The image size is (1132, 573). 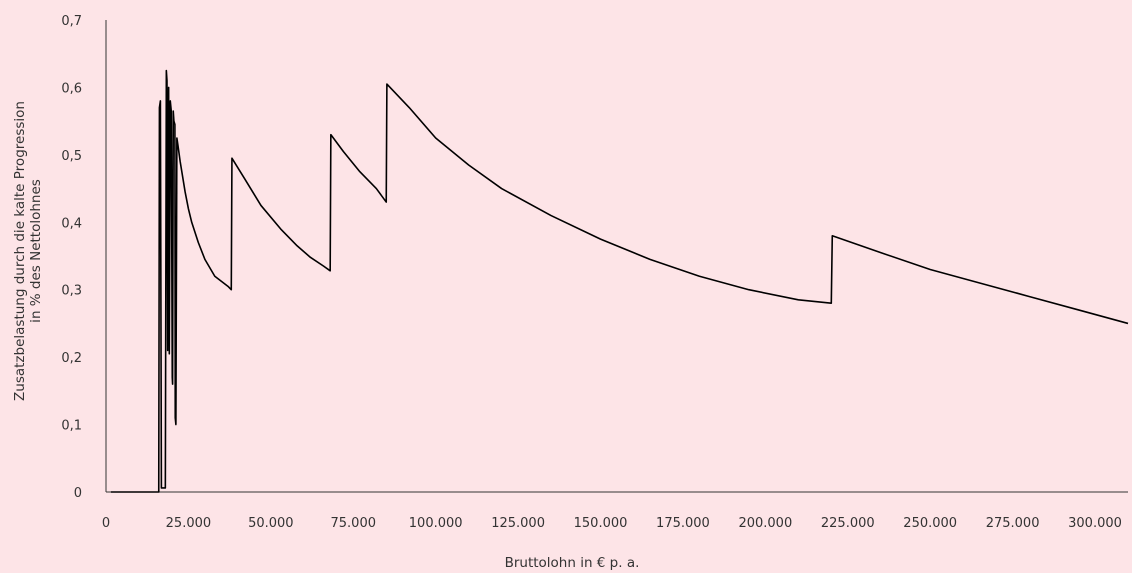 I want to click on y-axis-title-line2: in % des Nettolohnes, so click(x=36, y=251).